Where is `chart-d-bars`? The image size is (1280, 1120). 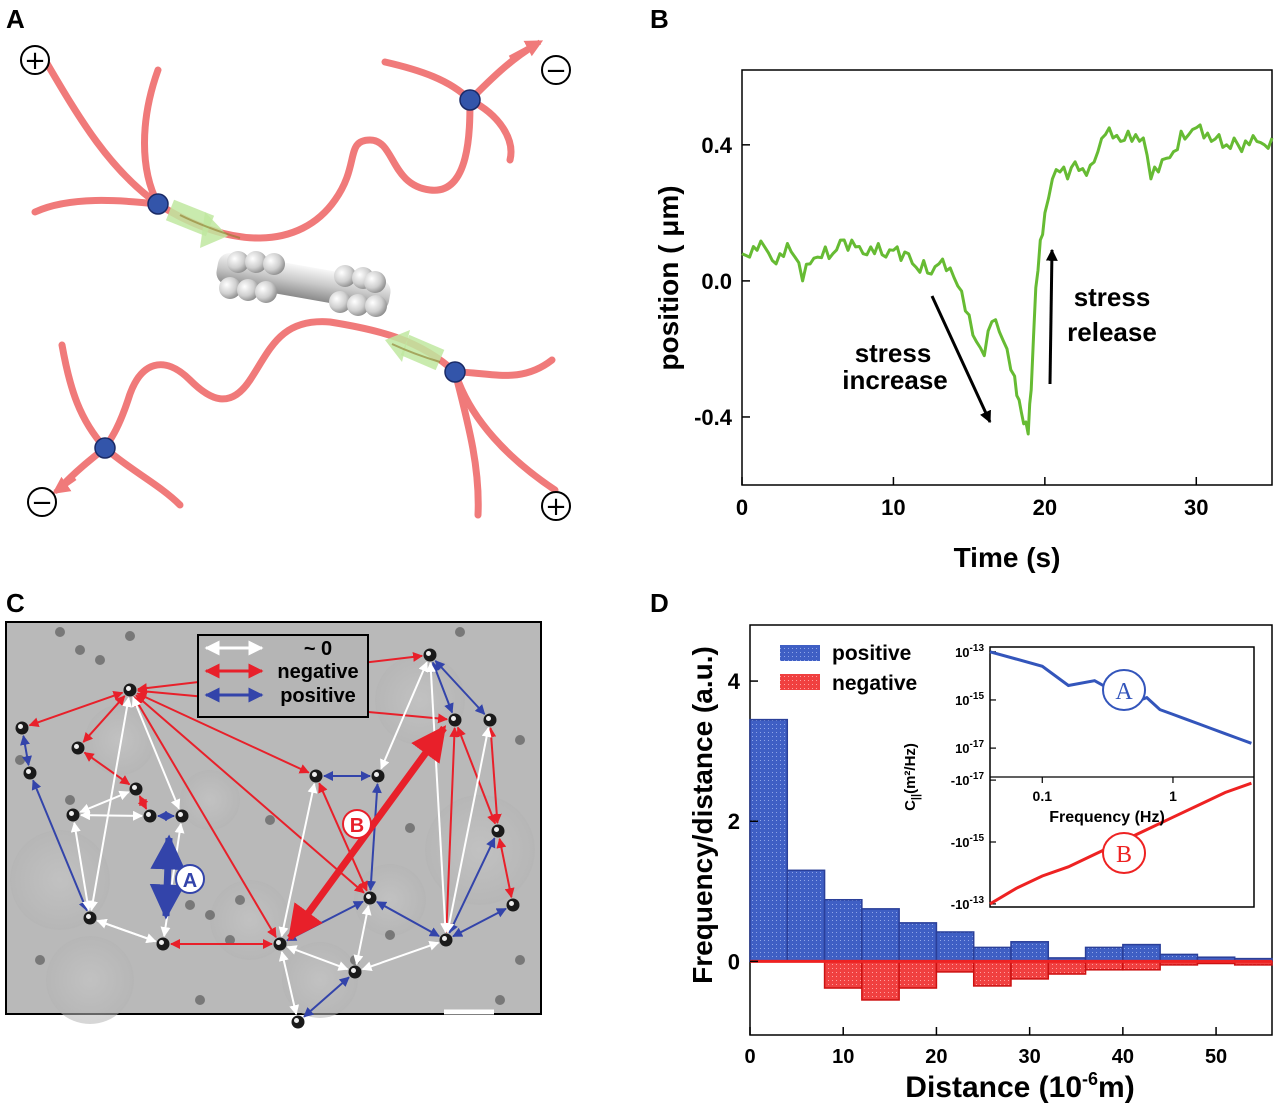
chart-d-bars is located at coordinates (1011, 859).